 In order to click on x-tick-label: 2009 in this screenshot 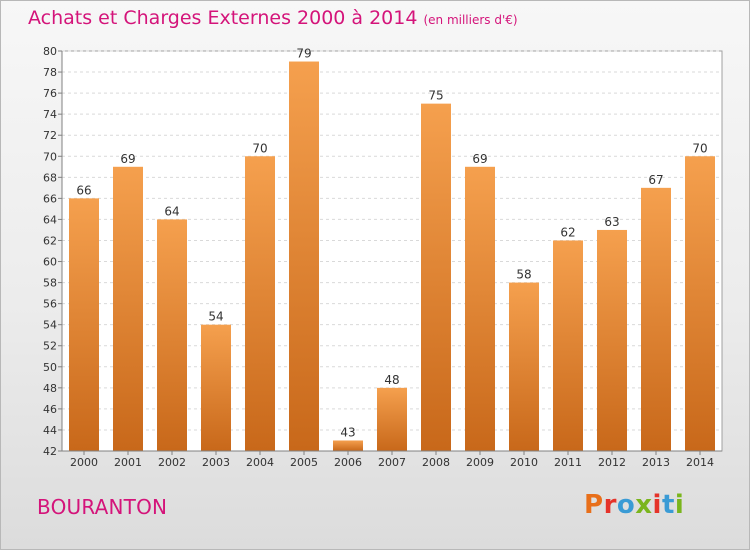, I will do `click(480, 462)`.